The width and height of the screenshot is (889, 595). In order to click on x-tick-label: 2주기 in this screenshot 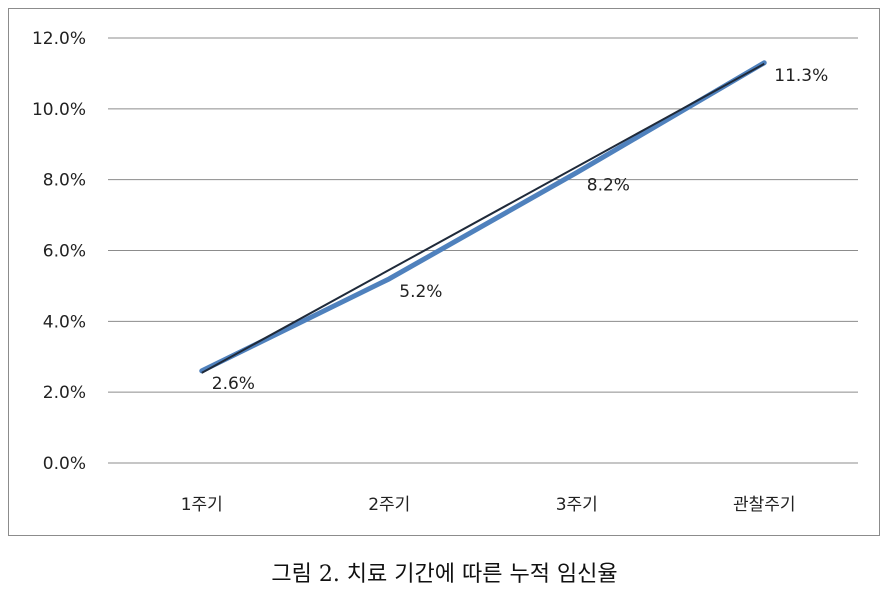, I will do `click(389, 505)`.